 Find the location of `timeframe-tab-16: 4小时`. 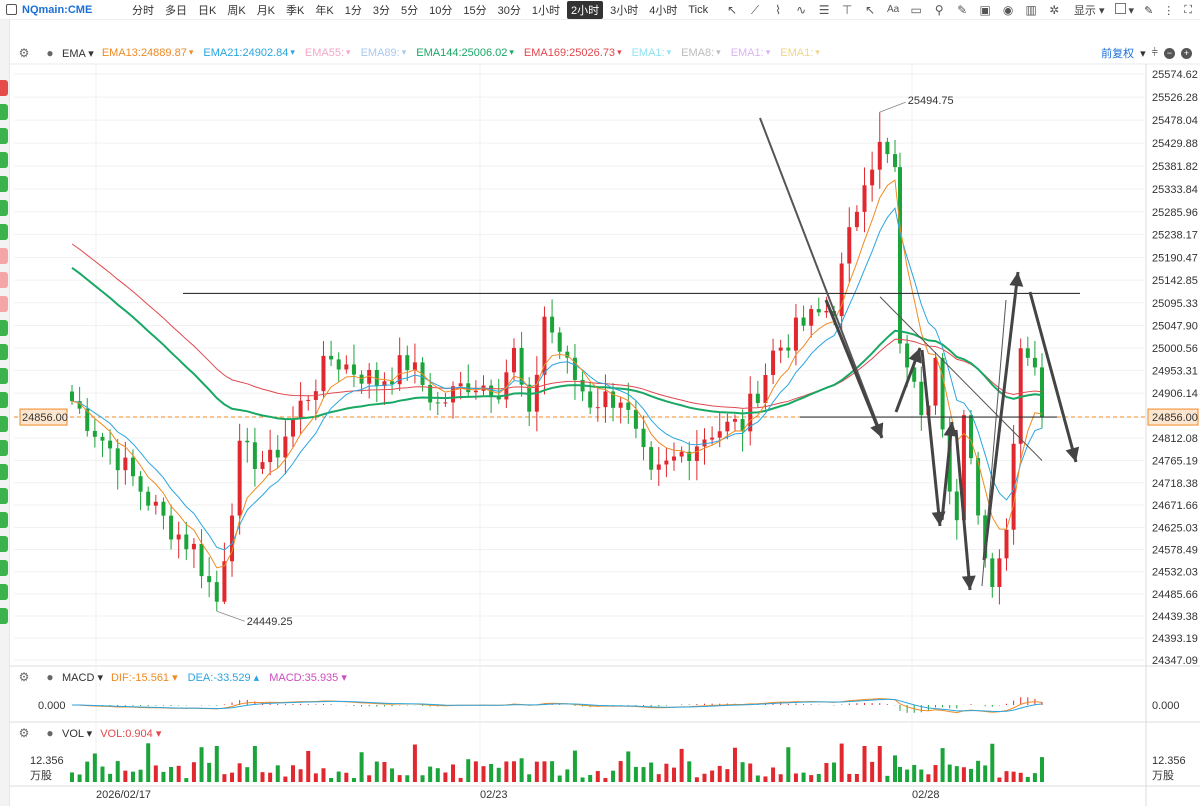

timeframe-tab-16: 4小时 is located at coordinates (663, 10).